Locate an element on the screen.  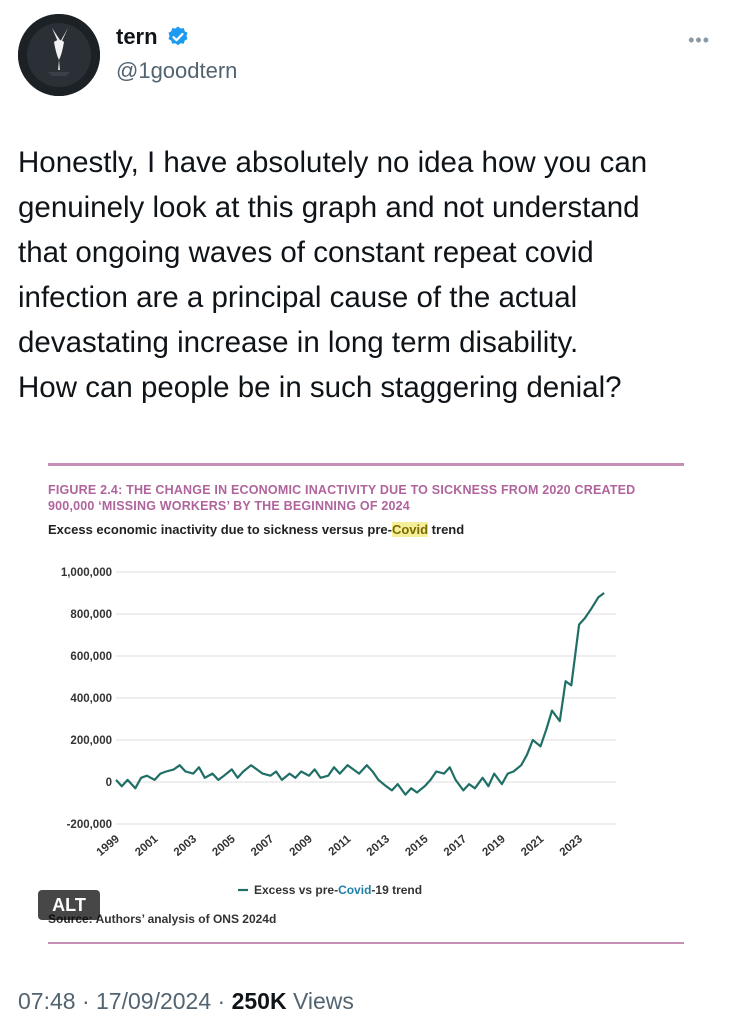
y-tick-label: 1,000,000 is located at coordinates (86, 573).